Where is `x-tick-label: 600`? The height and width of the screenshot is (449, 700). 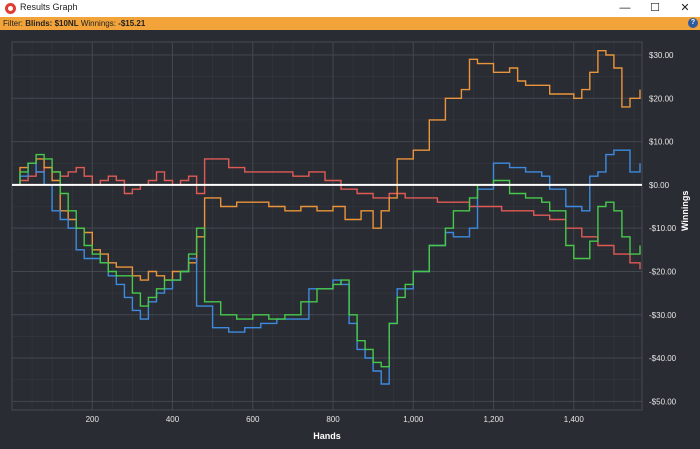 x-tick-label: 600 is located at coordinates (253, 419).